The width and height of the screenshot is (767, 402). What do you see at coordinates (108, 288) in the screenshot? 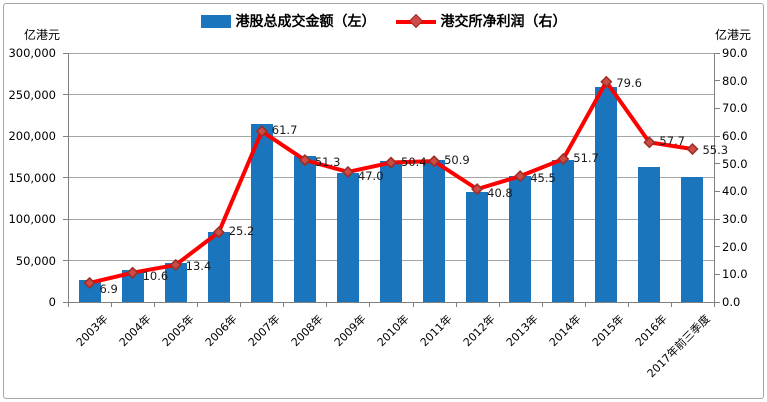
I see `data-label: 6.9` at bounding box center [108, 288].